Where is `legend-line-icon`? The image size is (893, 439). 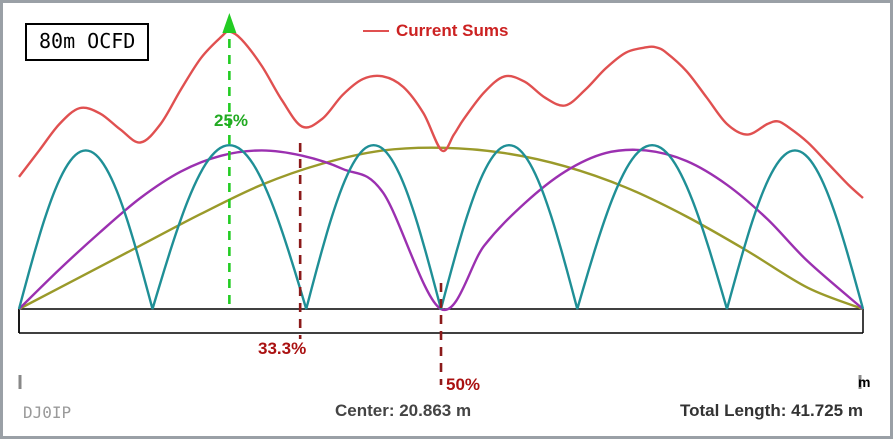
legend-line-icon is located at coordinates (376, 31).